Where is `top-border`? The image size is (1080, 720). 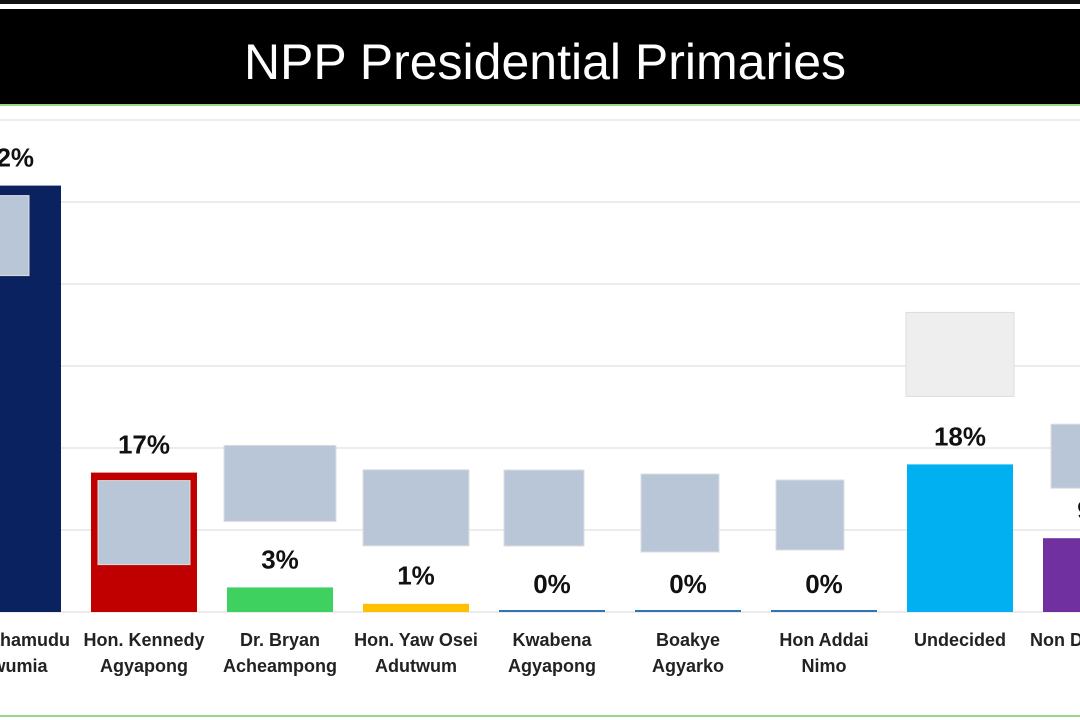 top-border is located at coordinates (540, 2).